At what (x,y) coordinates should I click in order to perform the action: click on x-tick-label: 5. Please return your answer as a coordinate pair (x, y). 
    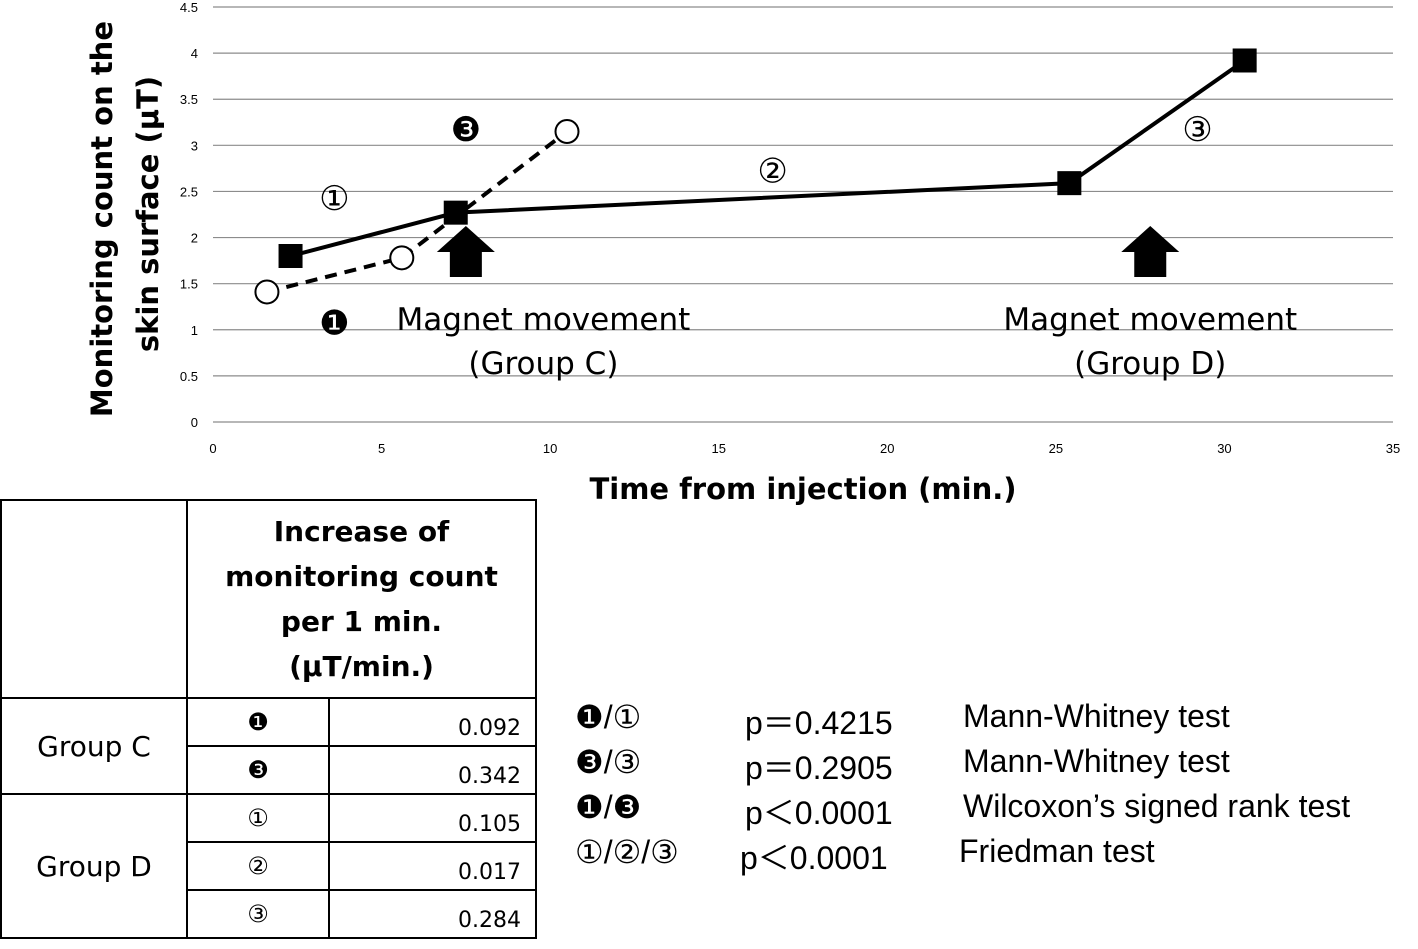
    Looking at the image, I should click on (381, 448).